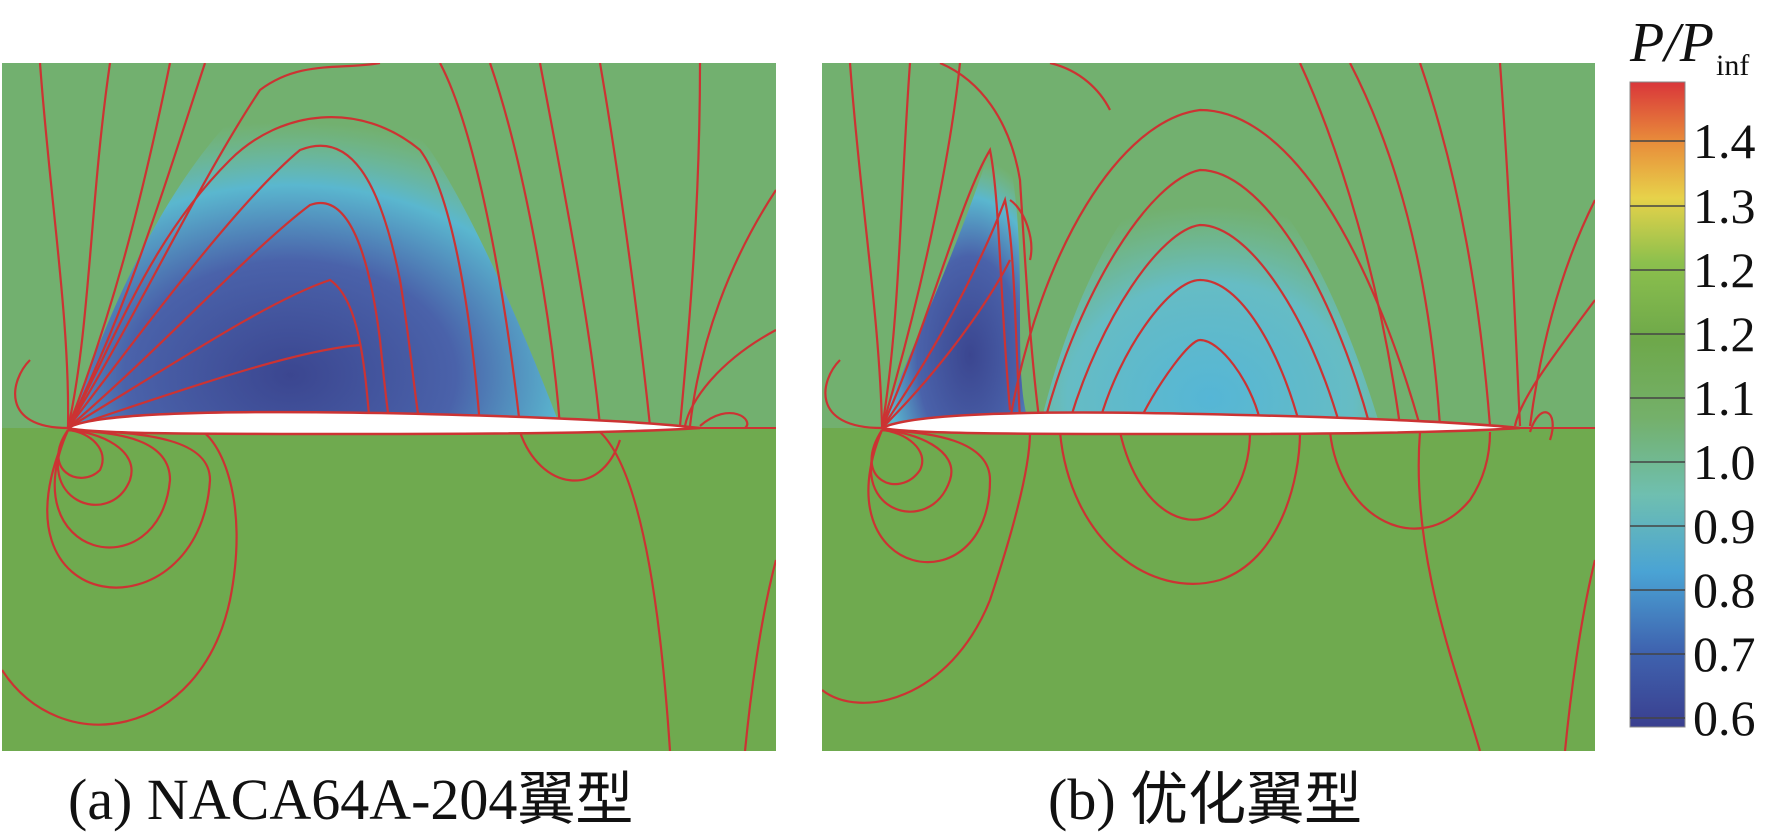 This screenshot has height=837, width=1788. Describe the element at coordinates (315, 256) in the screenshot. I see `panel-a-low-pressure-region` at that location.